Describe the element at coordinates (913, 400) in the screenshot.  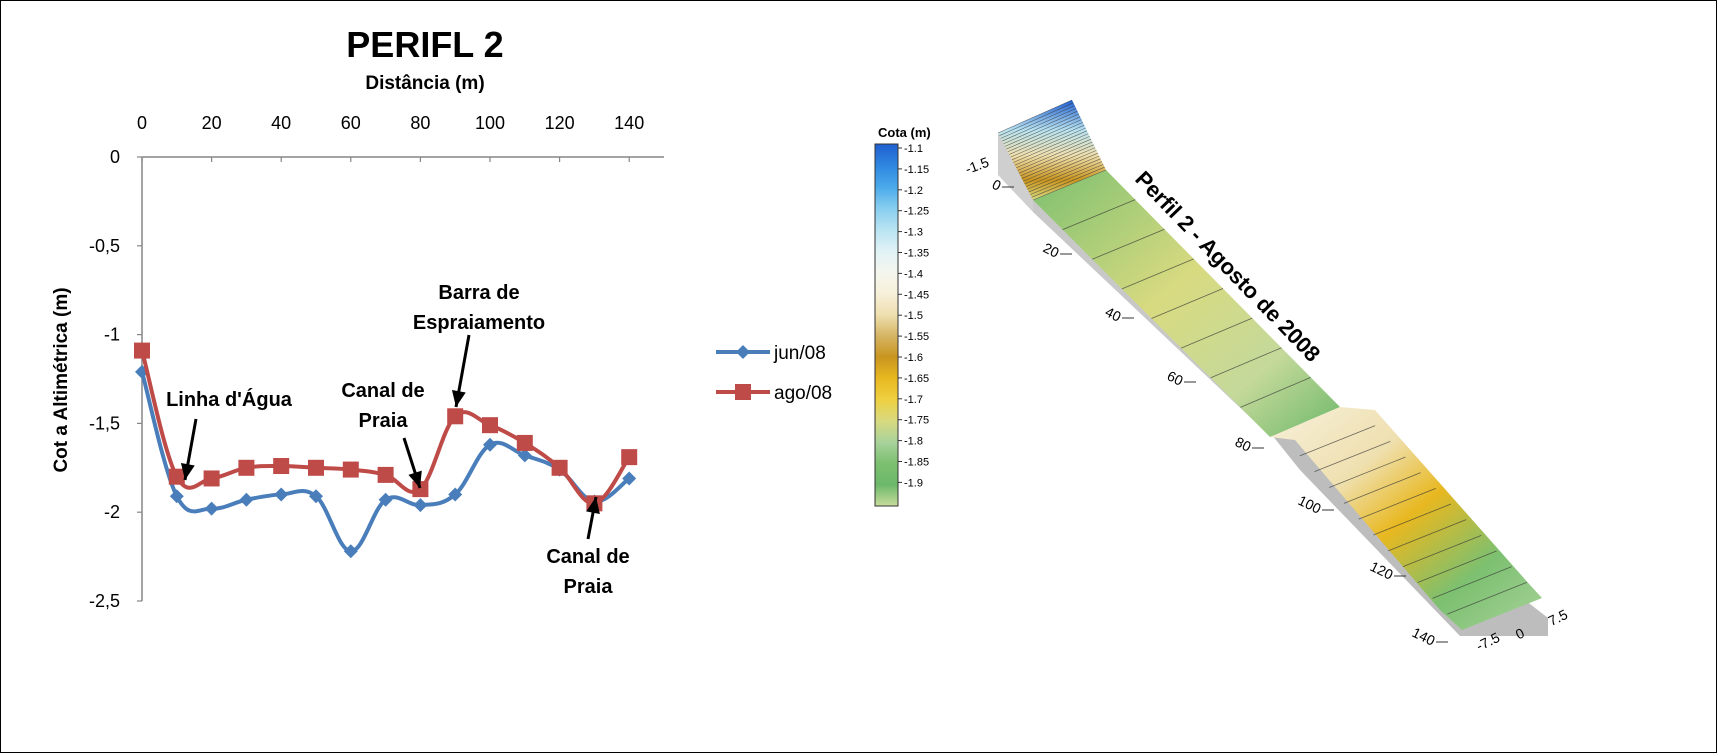
I see `colorbar-tick-label: -1.7` at that location.